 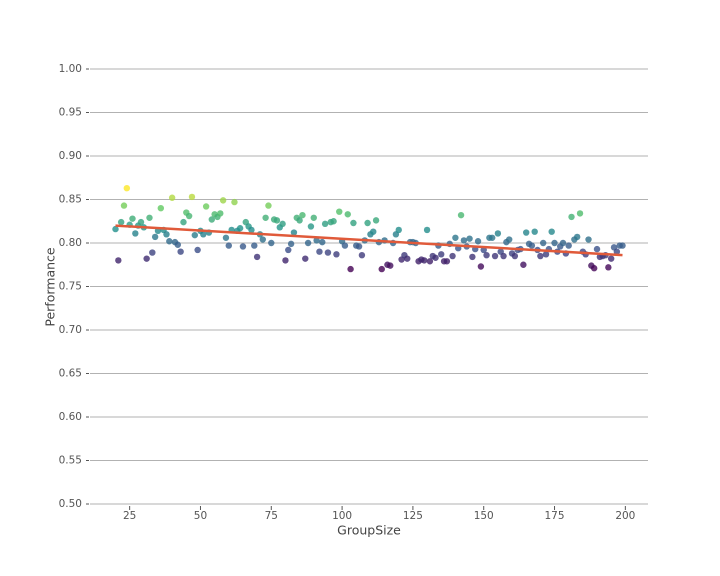 I want to click on x-tick-label: 125, so click(x=413, y=516).